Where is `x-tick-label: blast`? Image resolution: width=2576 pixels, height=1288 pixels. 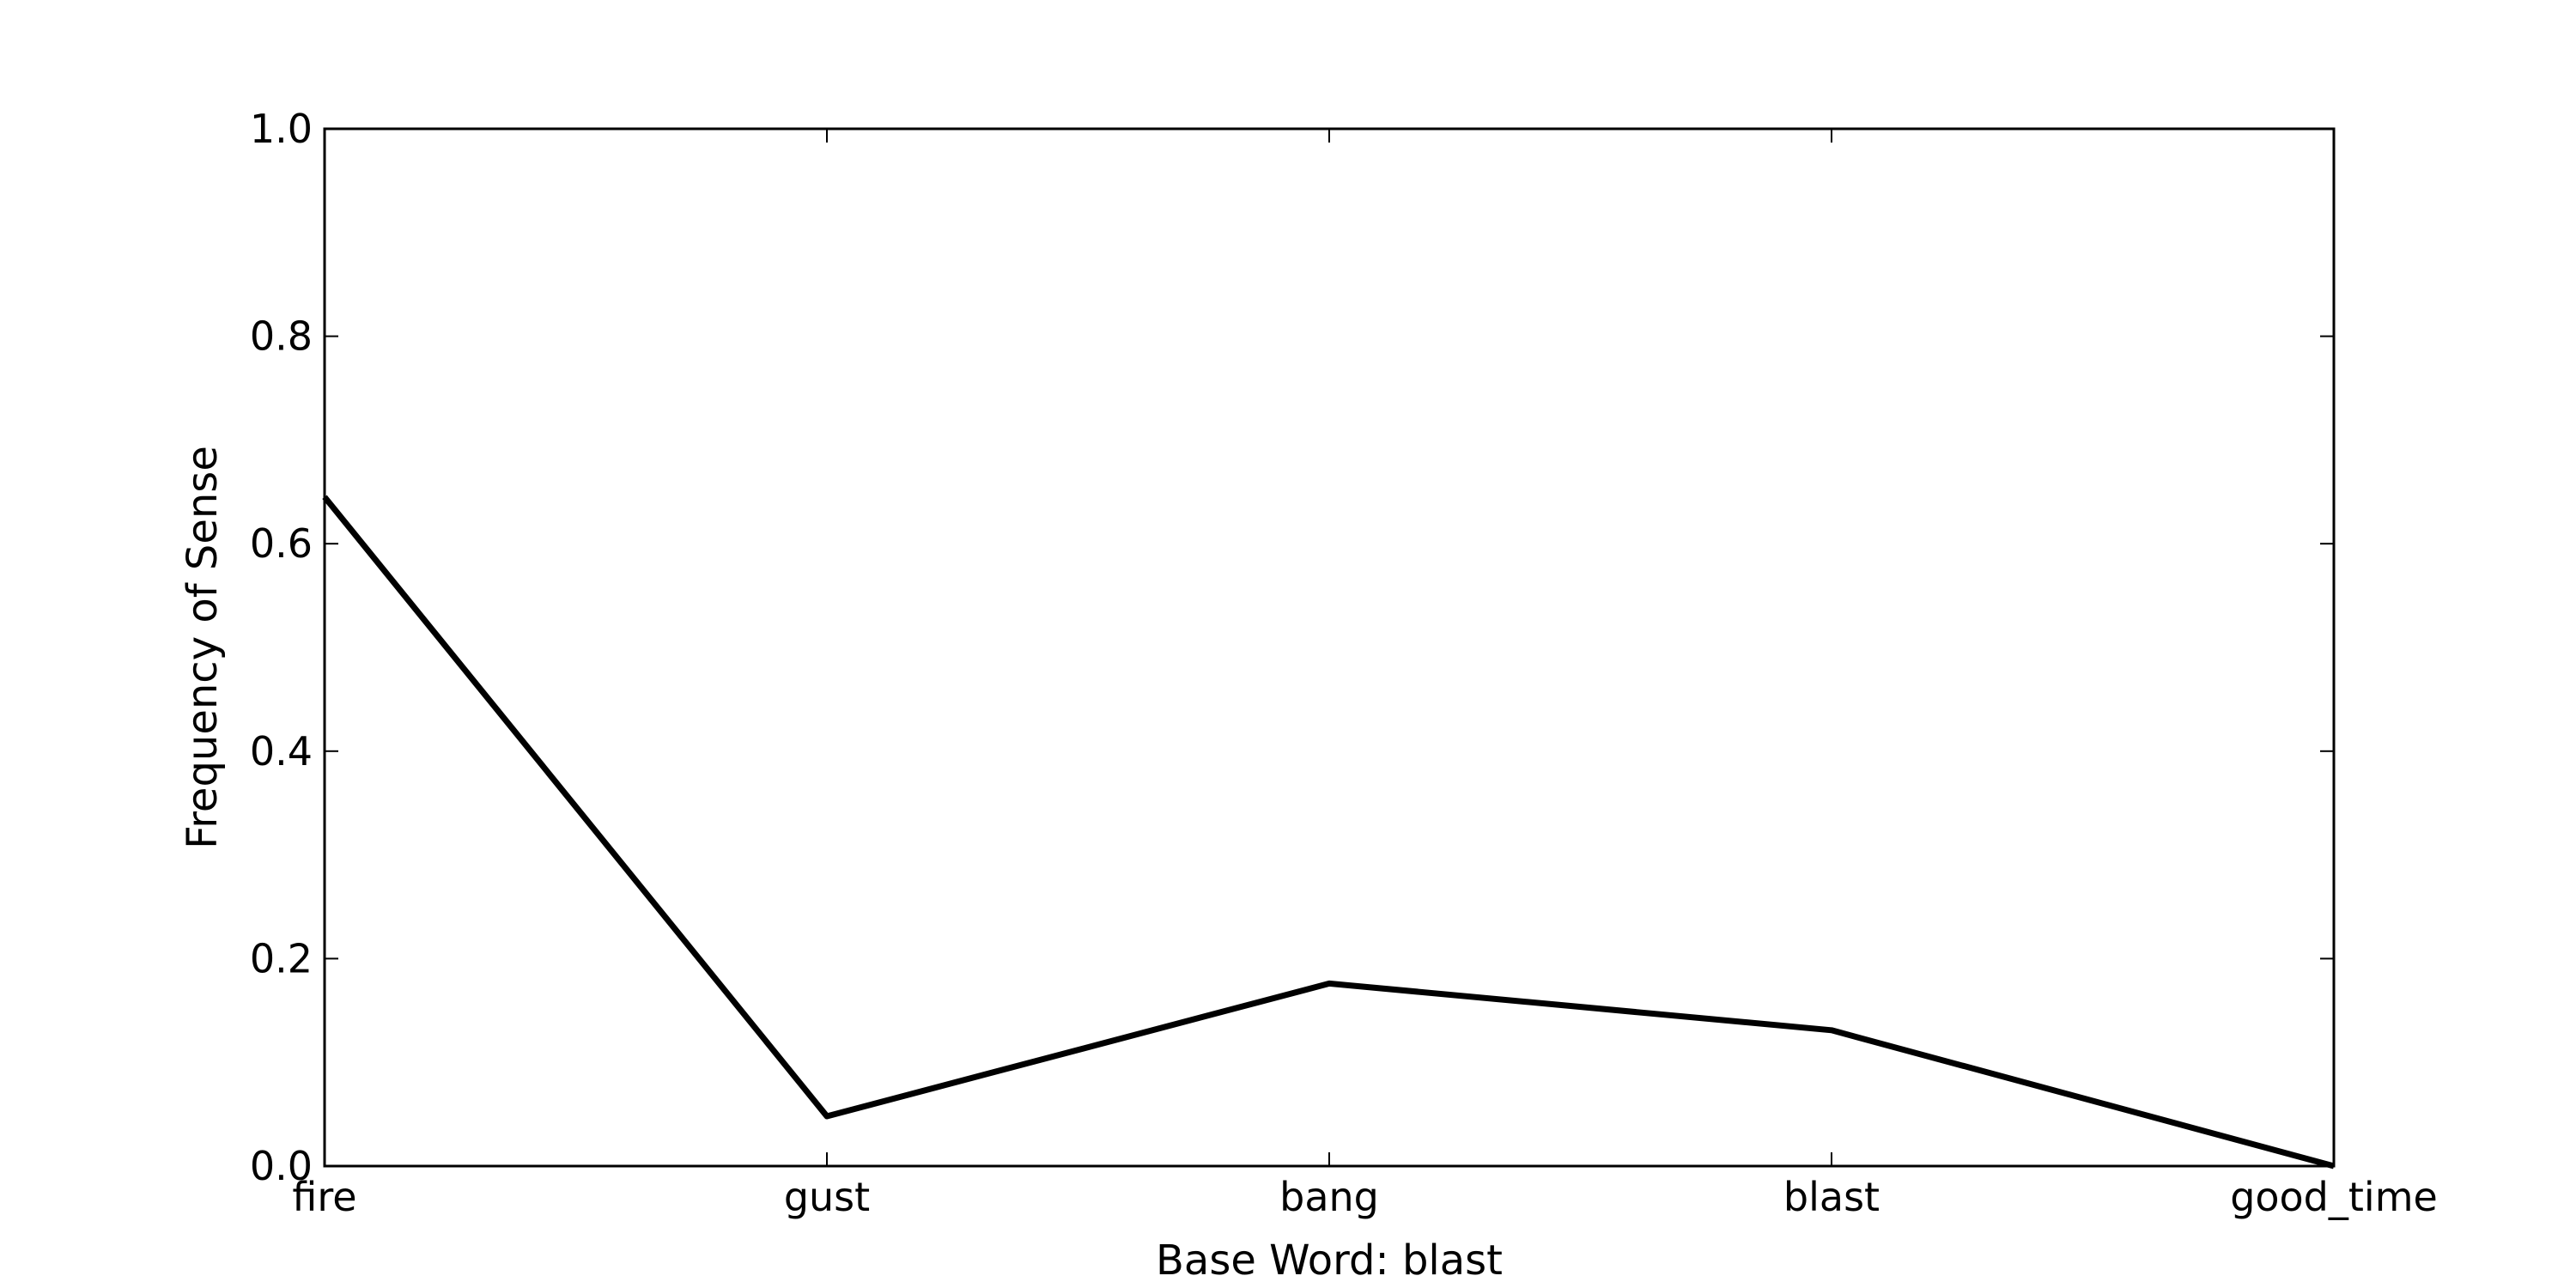
x-tick-label: blast is located at coordinates (1831, 1197).